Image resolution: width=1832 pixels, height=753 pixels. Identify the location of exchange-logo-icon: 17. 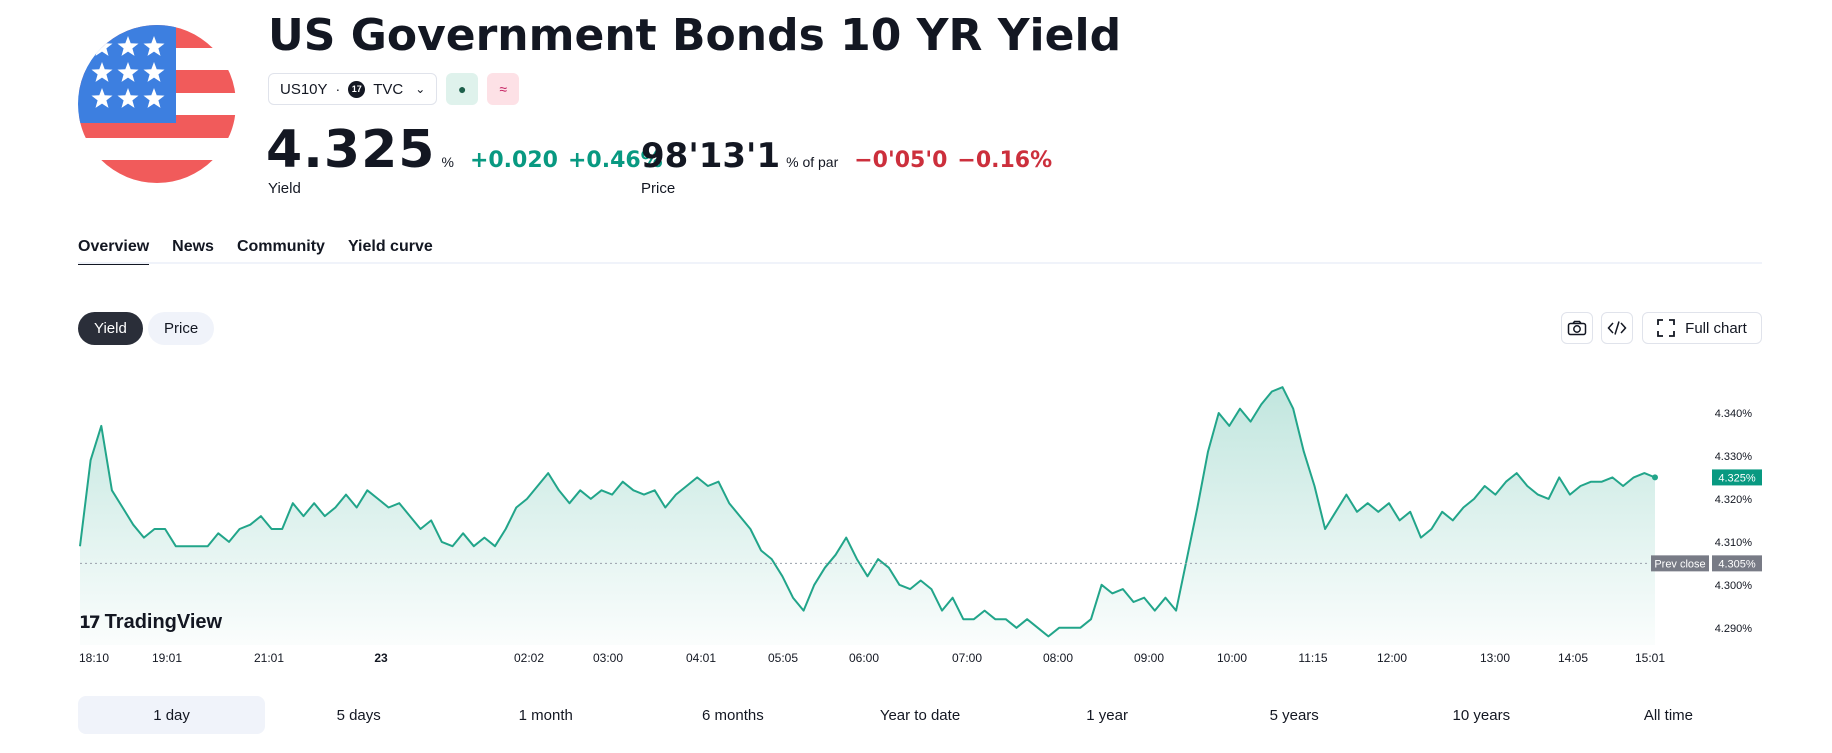
(357, 89).